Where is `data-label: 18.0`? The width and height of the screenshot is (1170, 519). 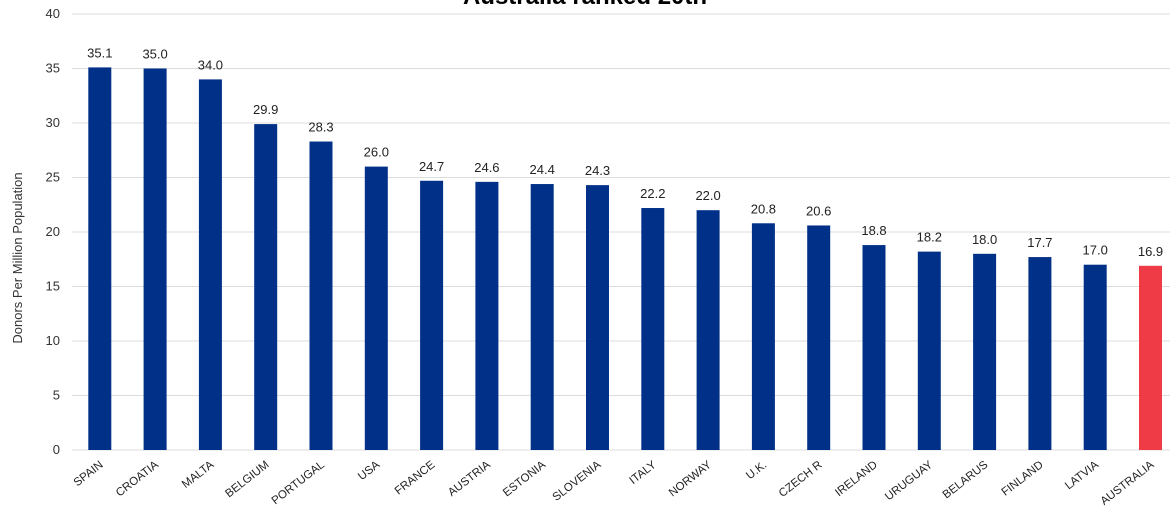 data-label: 18.0 is located at coordinates (984, 239).